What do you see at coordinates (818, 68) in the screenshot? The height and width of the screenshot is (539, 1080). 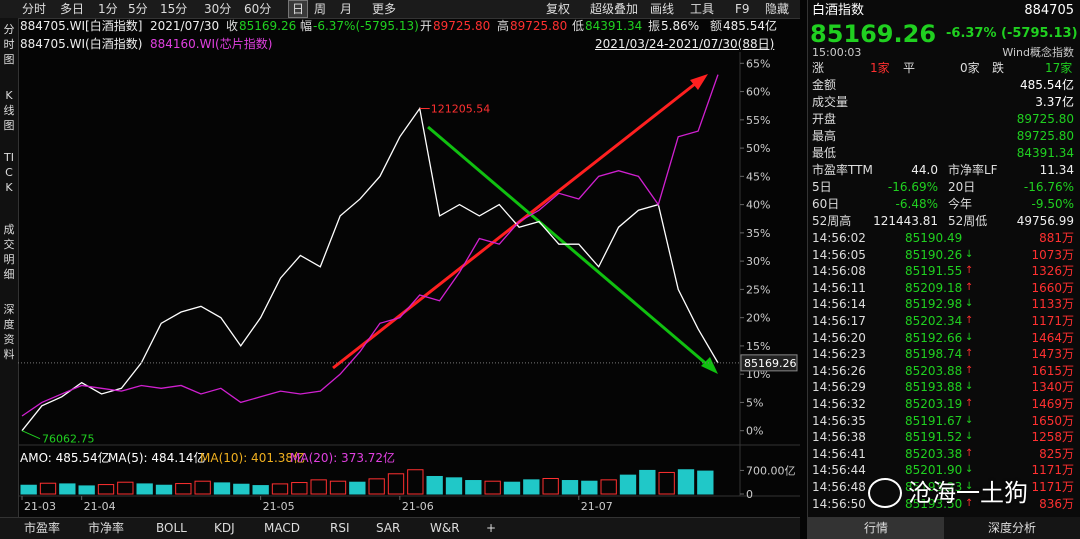 I see `breadth-label: 涨` at bounding box center [818, 68].